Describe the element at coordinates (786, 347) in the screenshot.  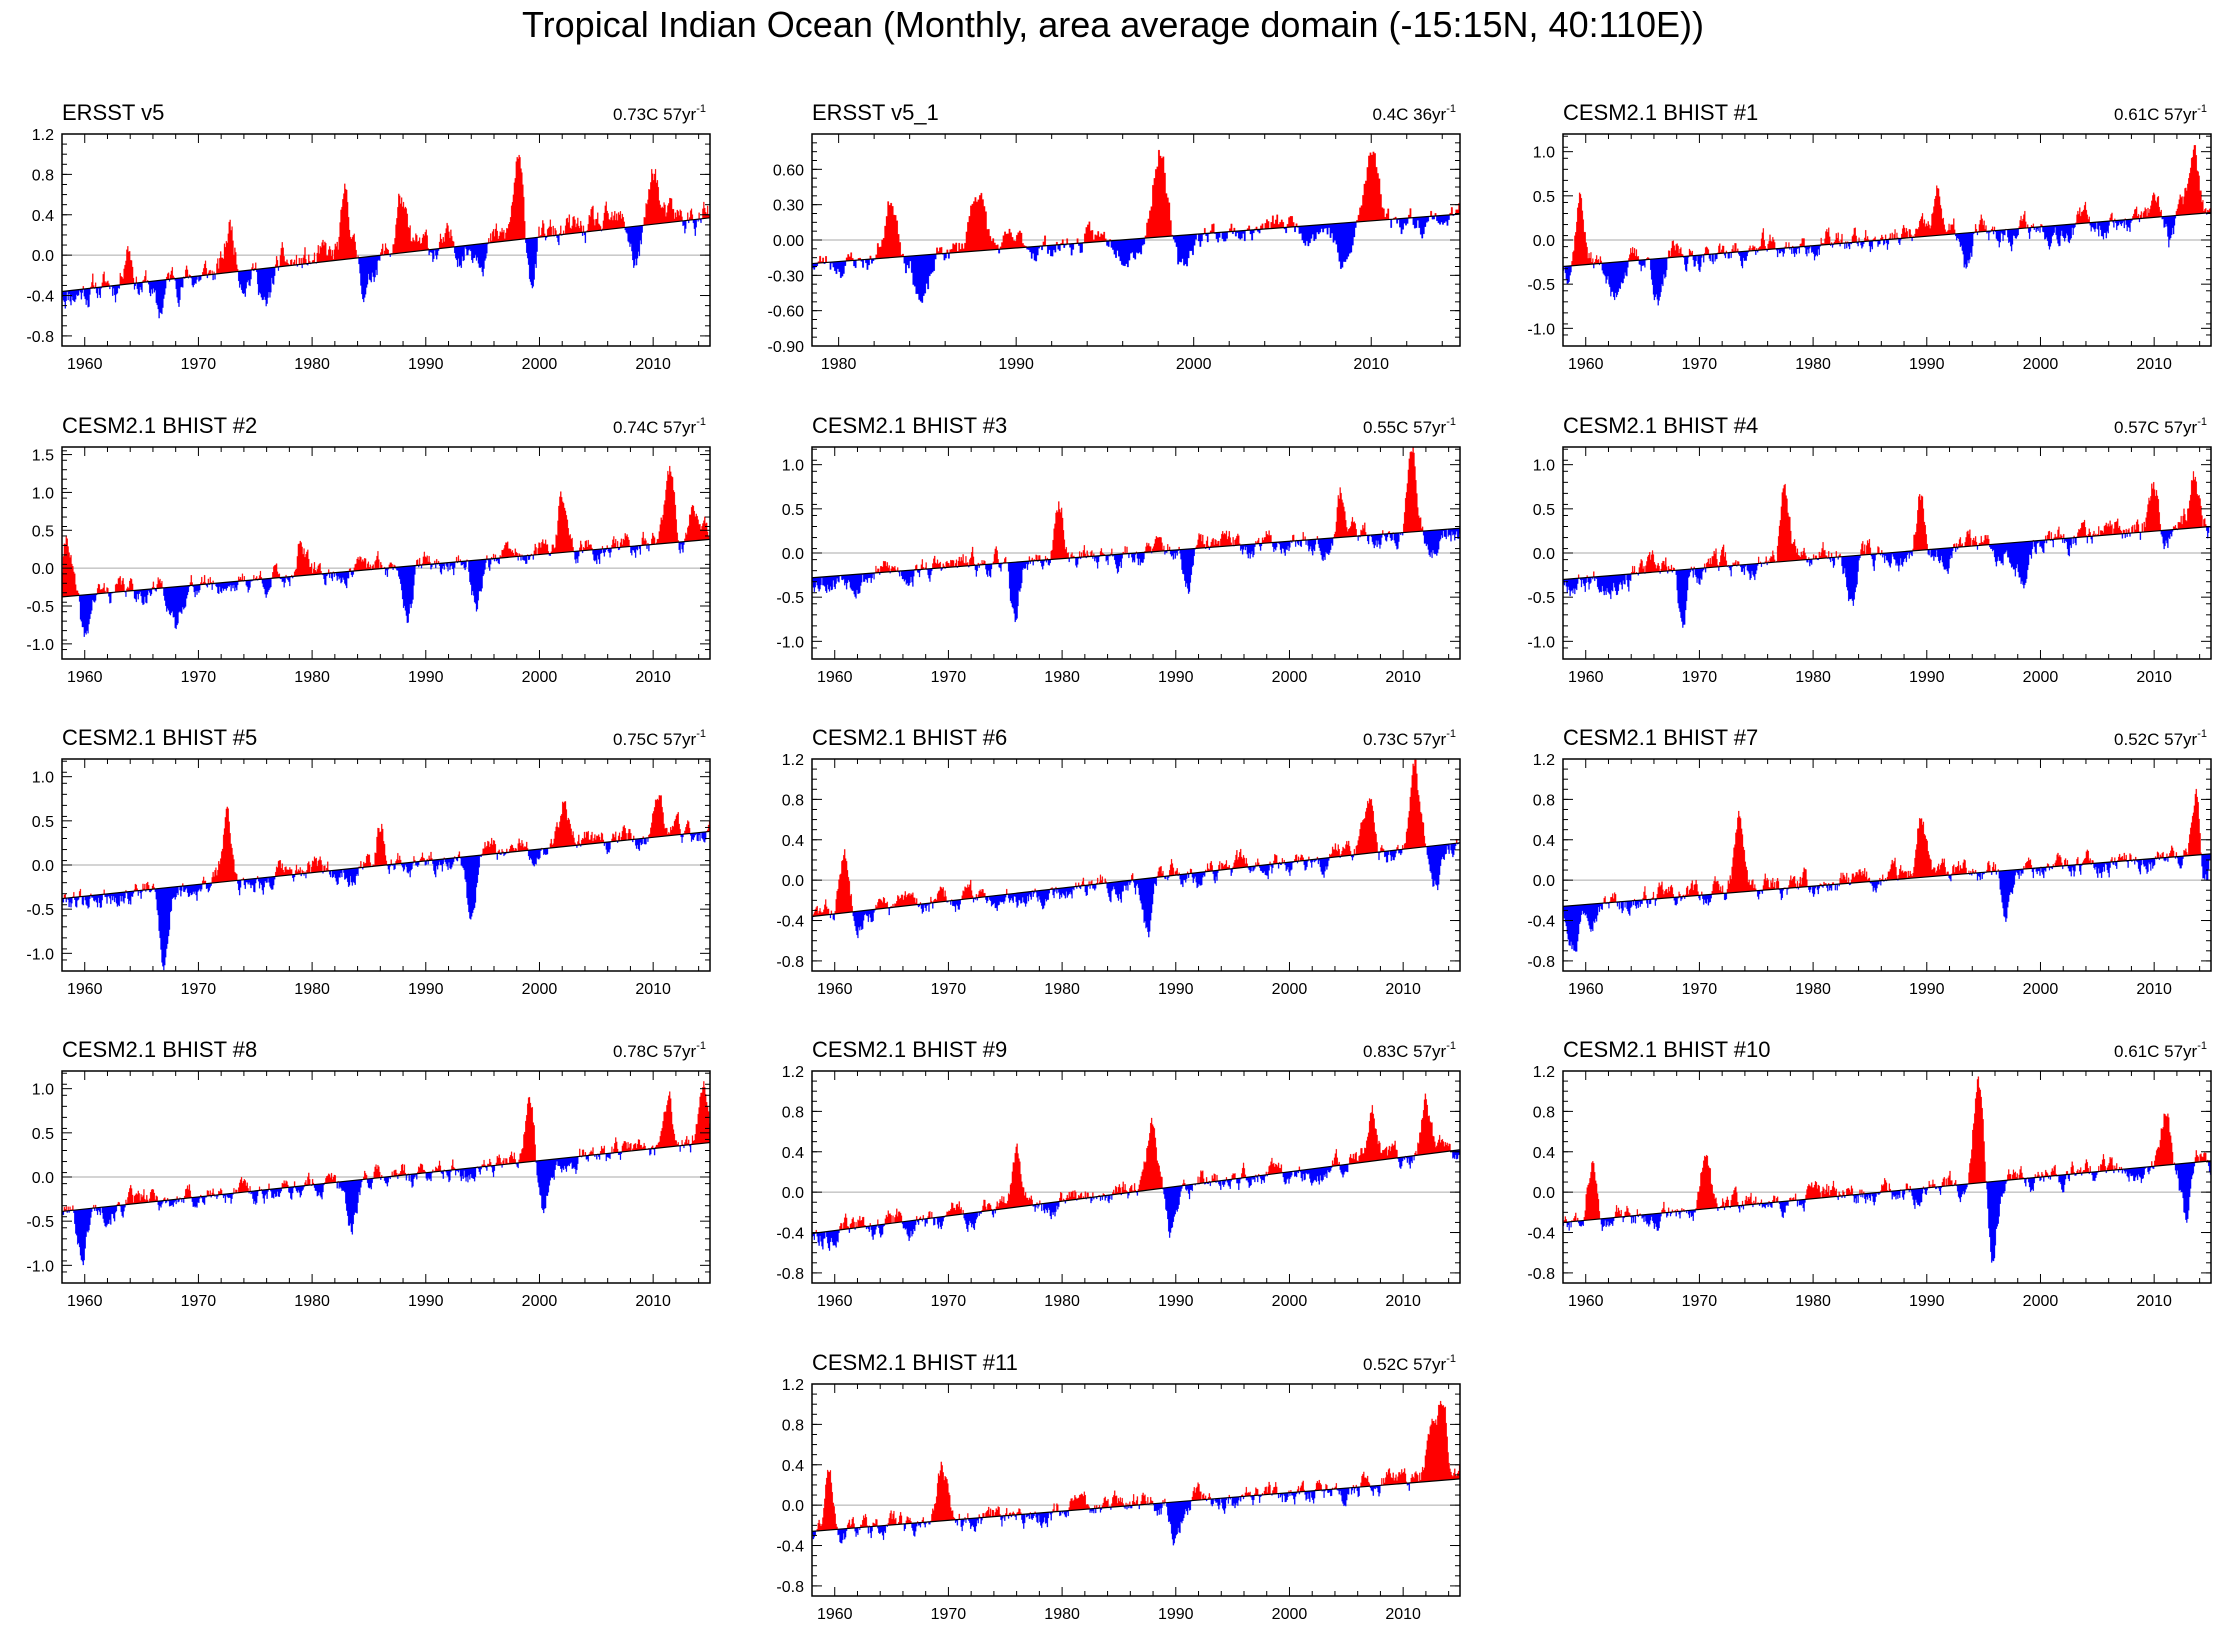
I see `y-tick-label: -0.90` at that location.